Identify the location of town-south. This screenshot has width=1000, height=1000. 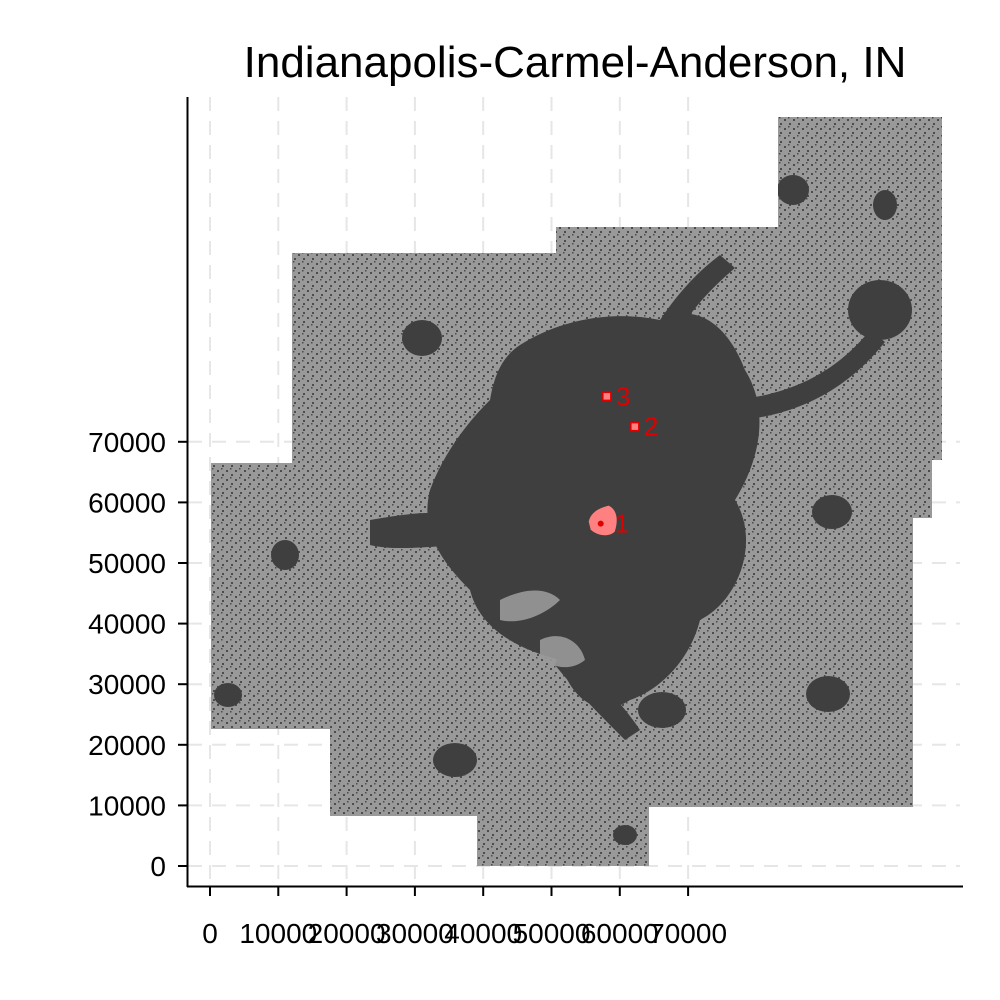
(662, 710).